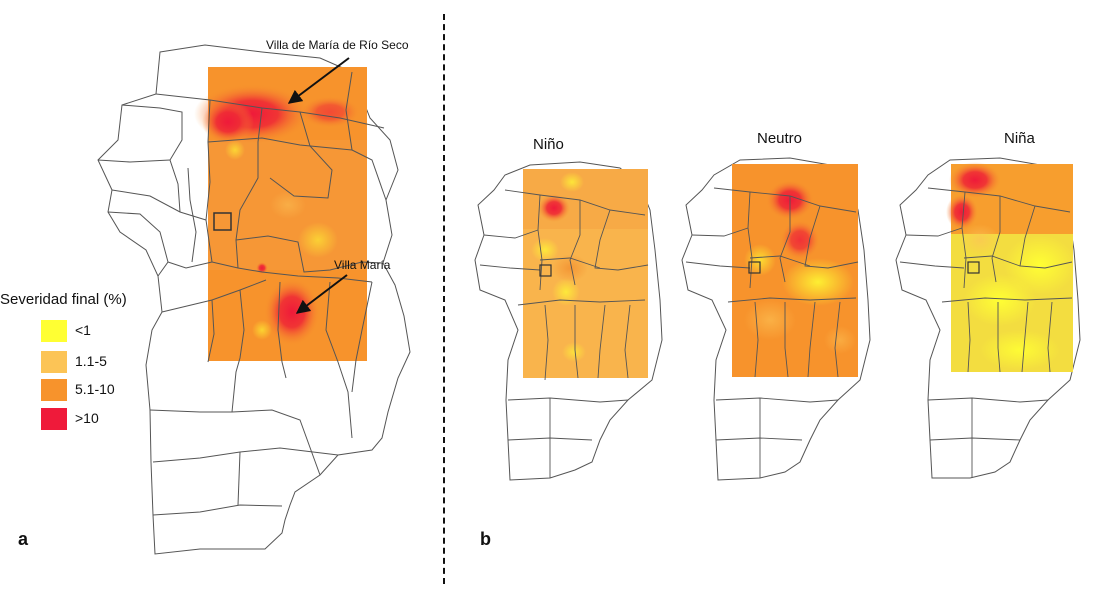 This screenshot has height=598, width=1117. I want to click on map-title-nina: Niña, so click(1019, 138).